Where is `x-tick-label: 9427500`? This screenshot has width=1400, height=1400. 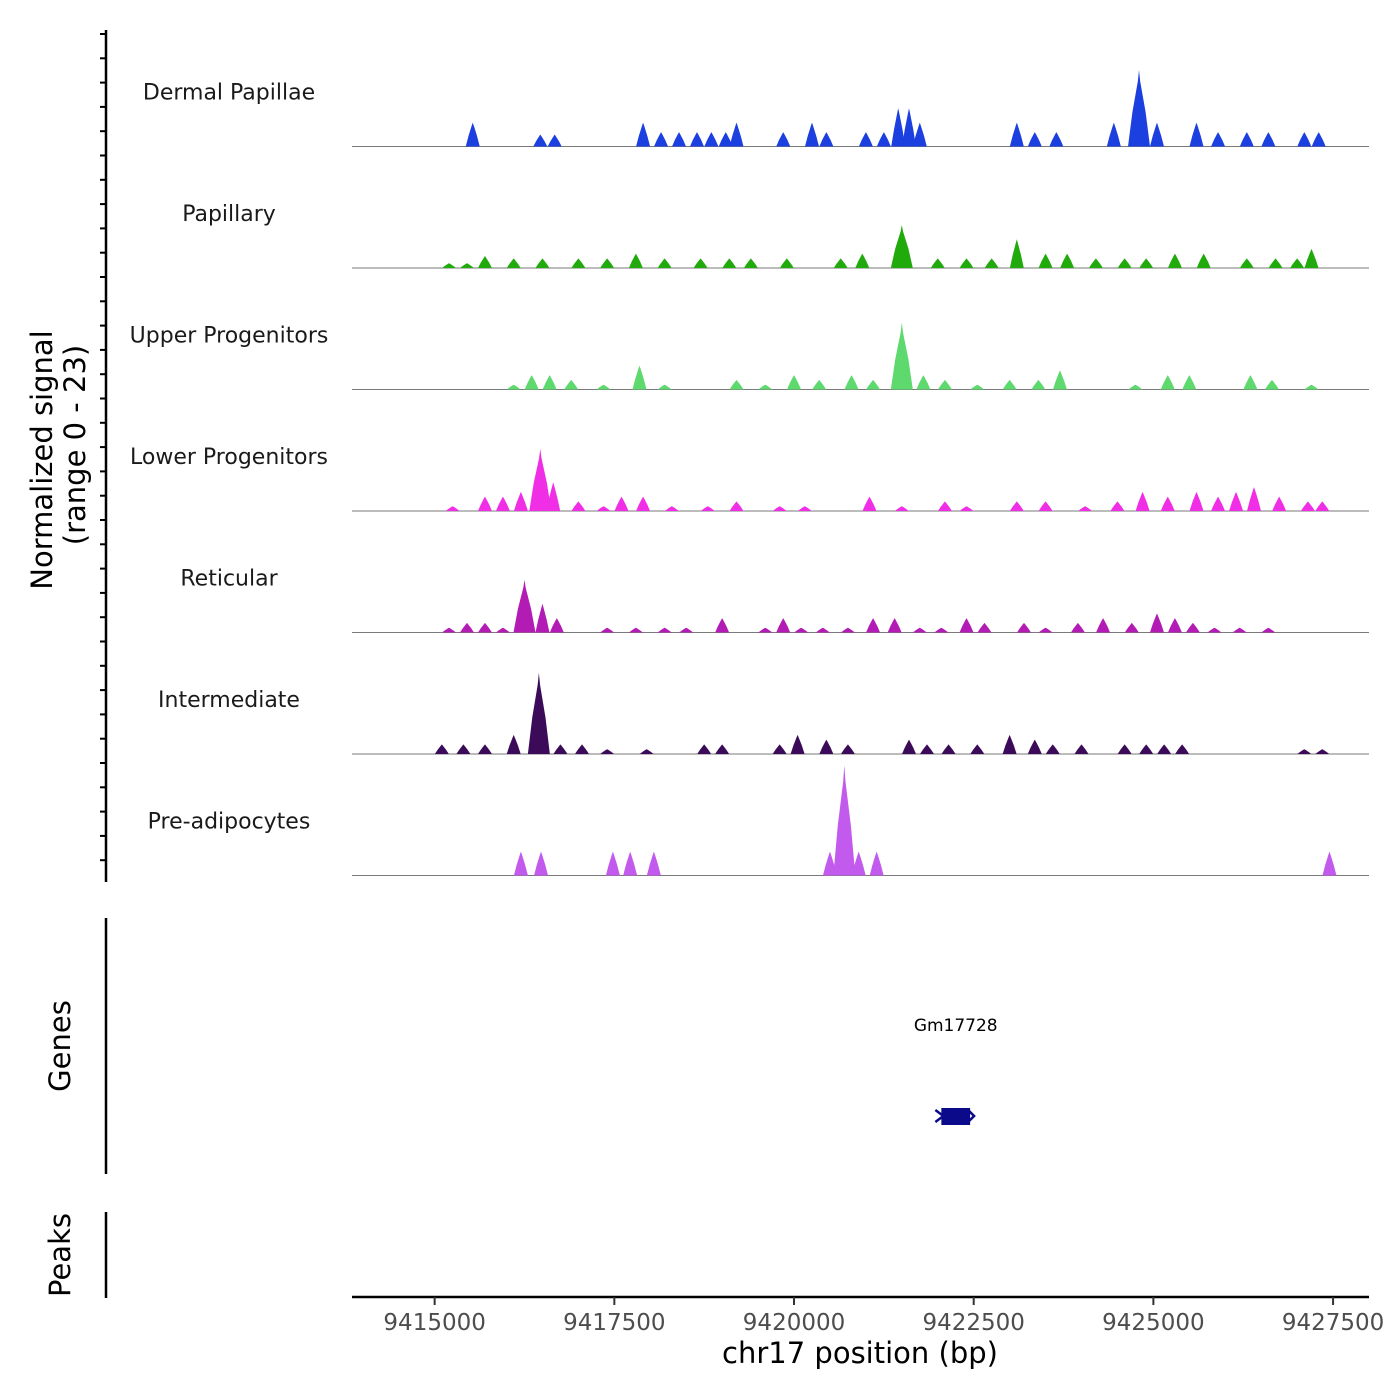 x-tick-label: 9427500 is located at coordinates (1333, 1323).